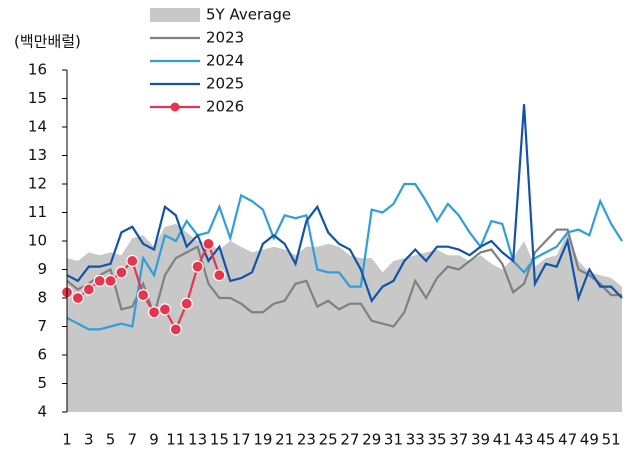 Image resolution: width=638 pixels, height=458 pixels. What do you see at coordinates (225, 61) in the screenshot?
I see `legend-label: 2024` at bounding box center [225, 61].